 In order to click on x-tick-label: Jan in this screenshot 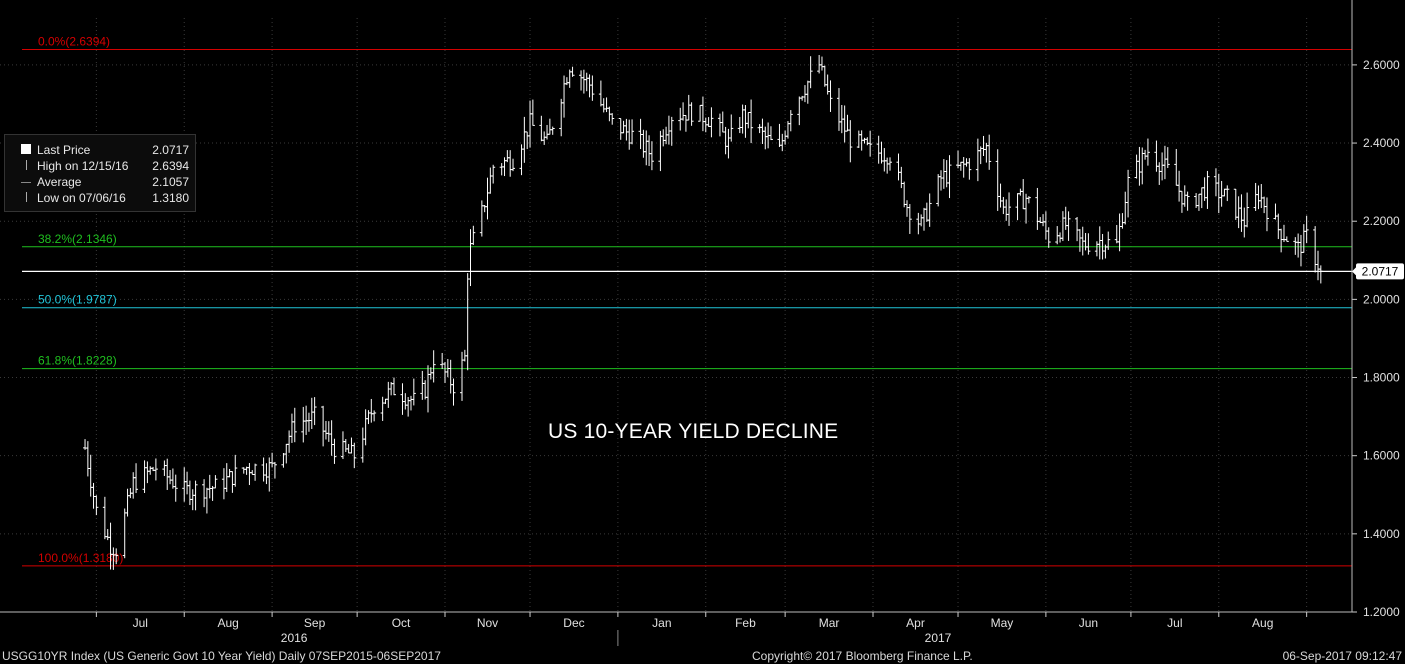, I will do `click(661, 623)`.